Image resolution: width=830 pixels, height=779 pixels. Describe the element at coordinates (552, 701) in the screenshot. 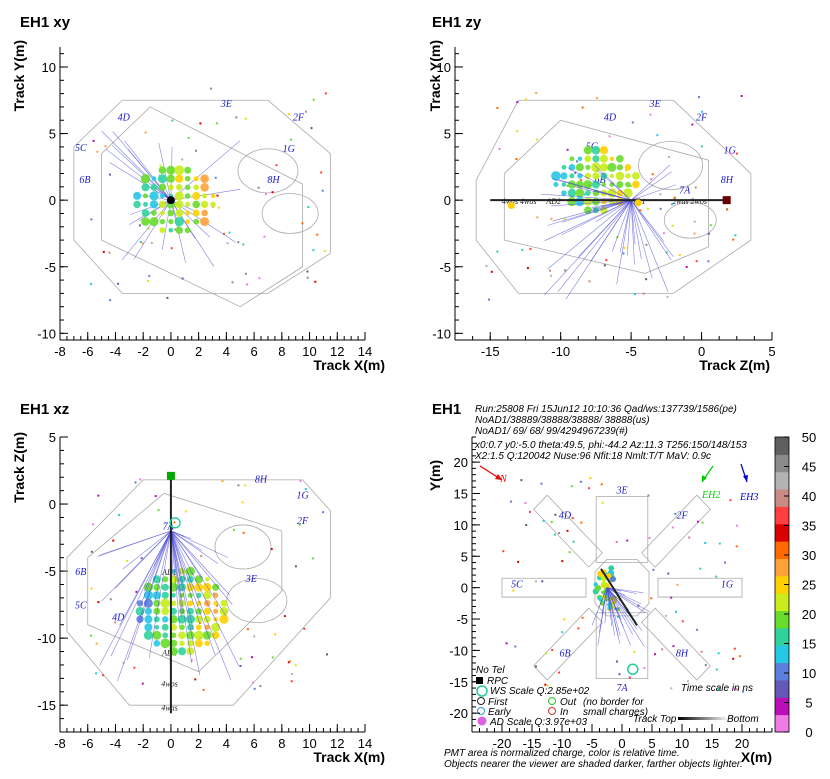

I see `out-swatch` at that location.